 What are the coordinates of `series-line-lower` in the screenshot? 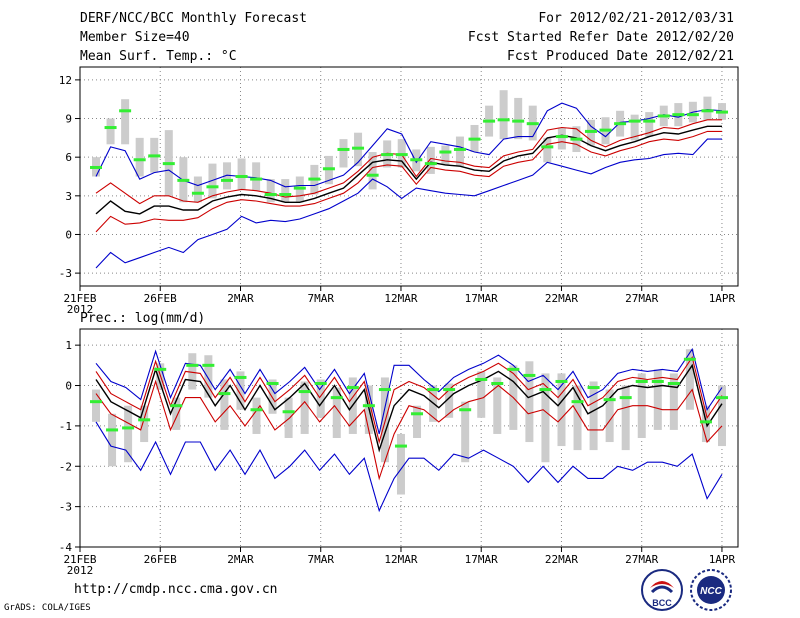 It's located at (409, 430).